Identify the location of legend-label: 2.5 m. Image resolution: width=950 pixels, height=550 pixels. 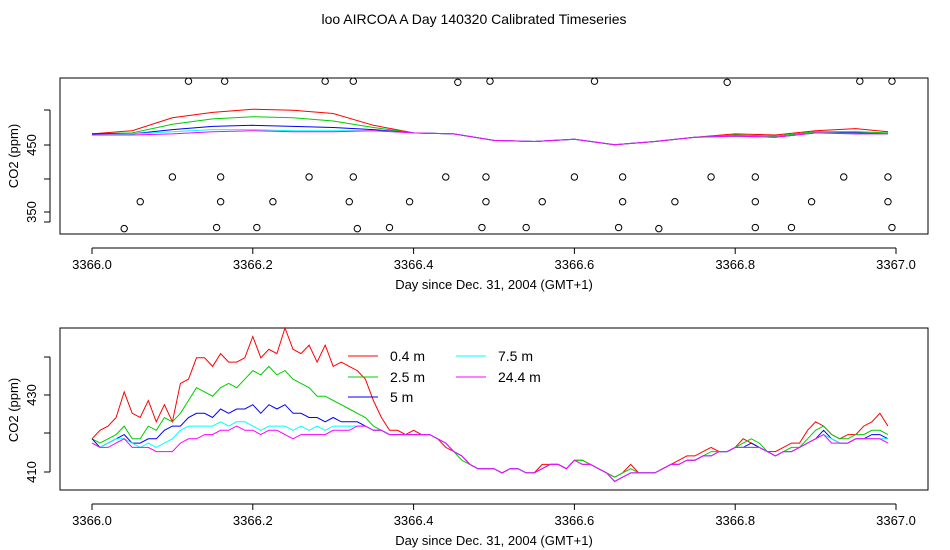
(407, 377).